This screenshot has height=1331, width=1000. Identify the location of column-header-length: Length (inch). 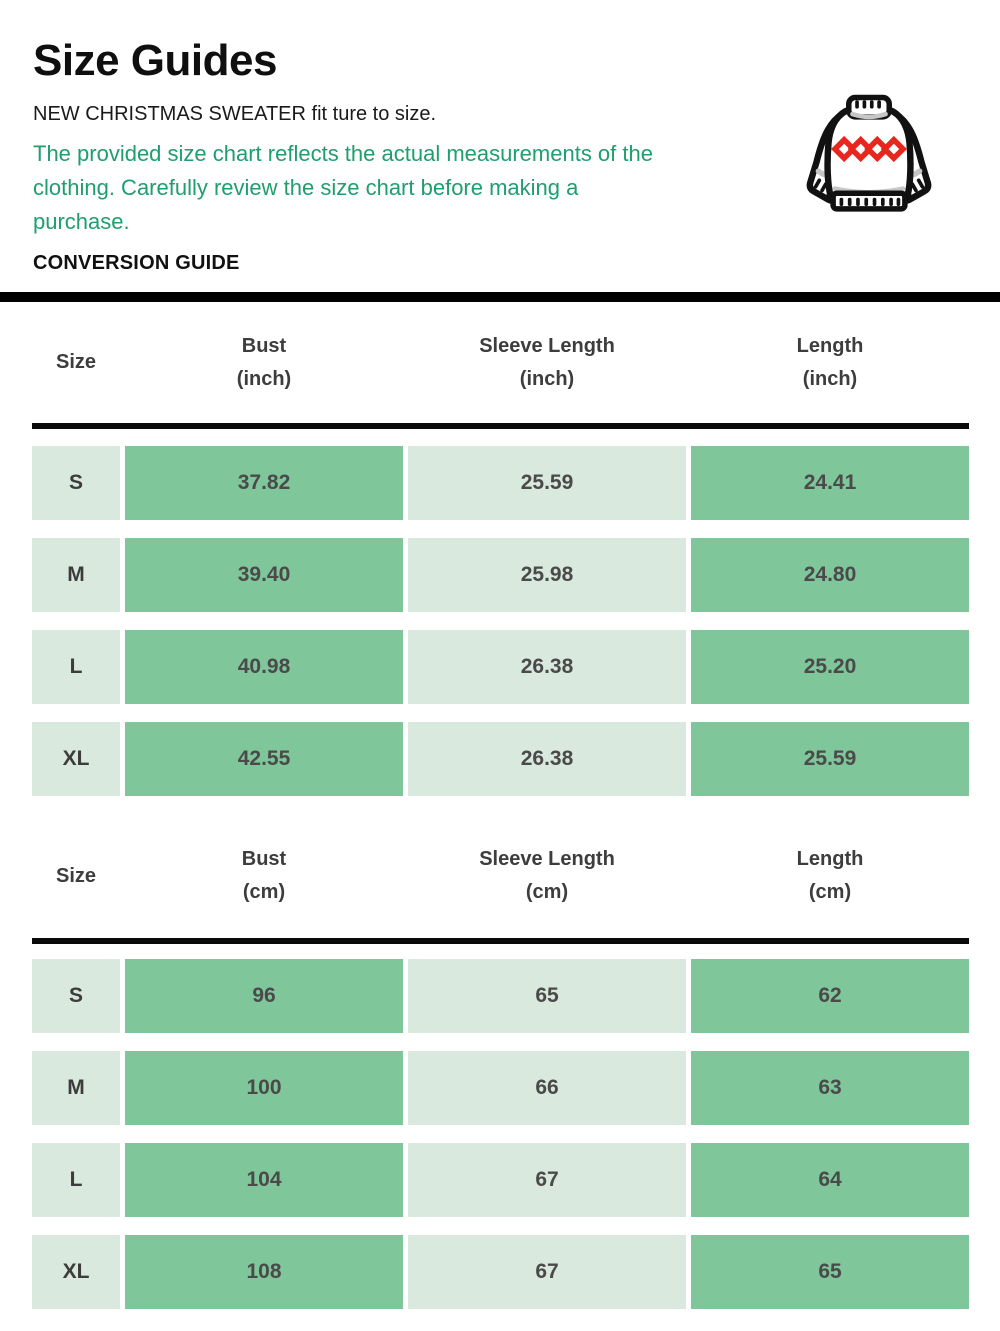
(830, 363).